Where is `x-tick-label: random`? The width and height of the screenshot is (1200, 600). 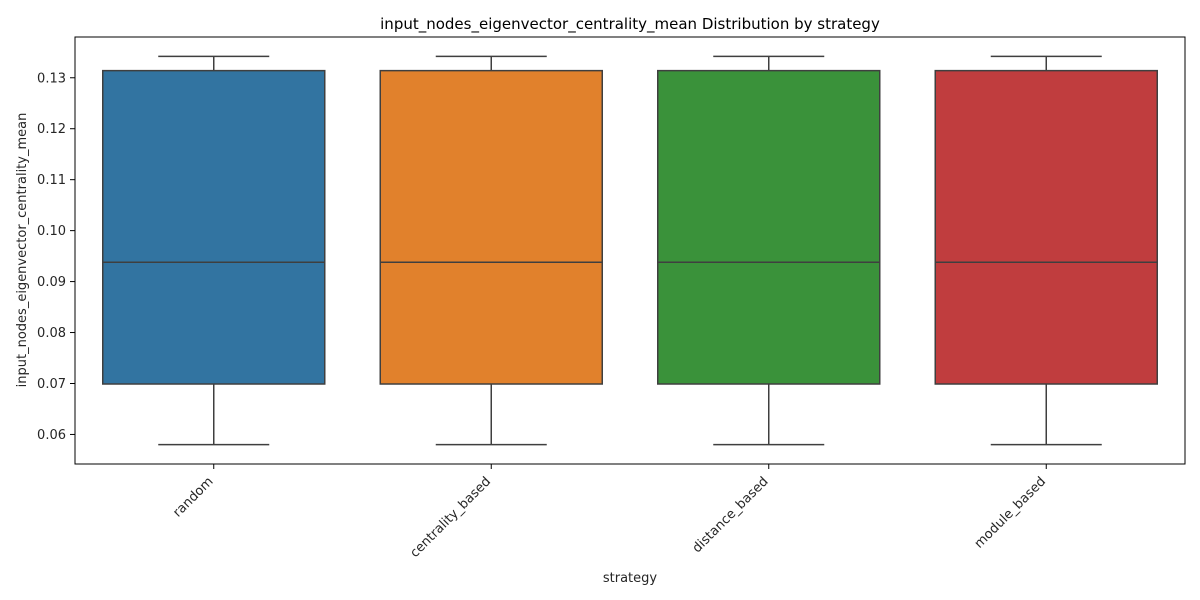
x-tick-label: random is located at coordinates (193, 497).